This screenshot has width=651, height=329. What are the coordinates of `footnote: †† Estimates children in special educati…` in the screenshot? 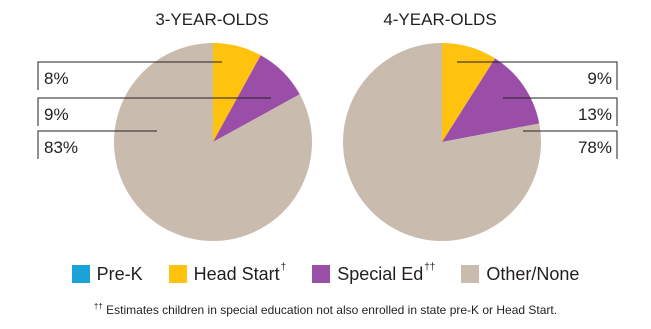 It's located at (325, 309).